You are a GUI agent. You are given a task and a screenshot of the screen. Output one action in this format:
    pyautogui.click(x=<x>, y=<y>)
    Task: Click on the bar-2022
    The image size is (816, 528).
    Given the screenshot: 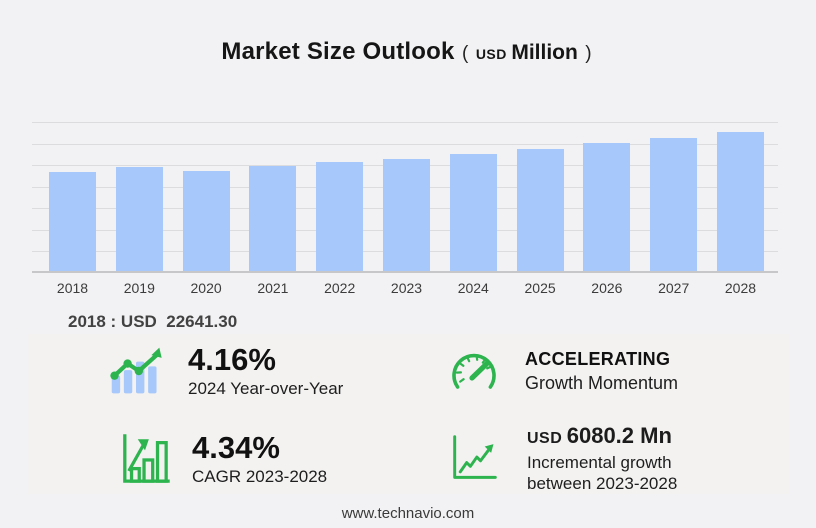 What is the action you would take?
    pyautogui.click(x=340, y=216)
    